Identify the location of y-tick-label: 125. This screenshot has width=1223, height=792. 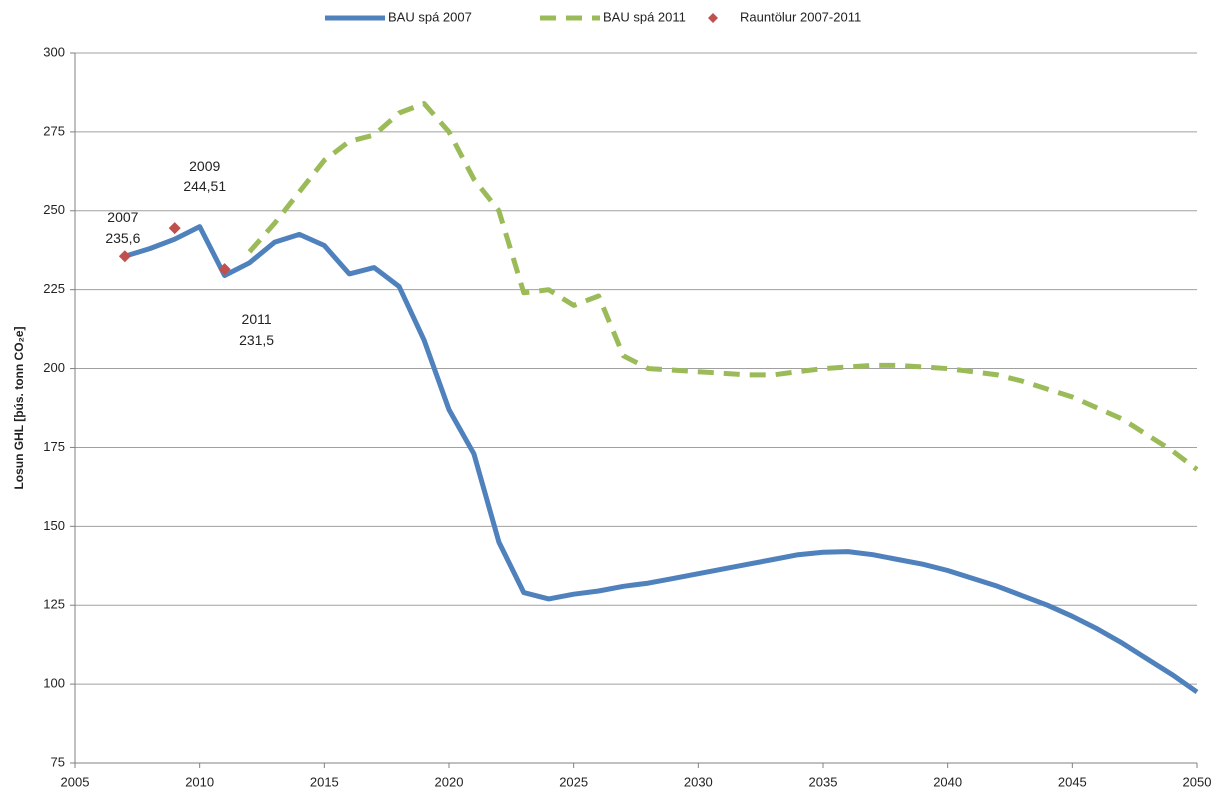
(54, 604).